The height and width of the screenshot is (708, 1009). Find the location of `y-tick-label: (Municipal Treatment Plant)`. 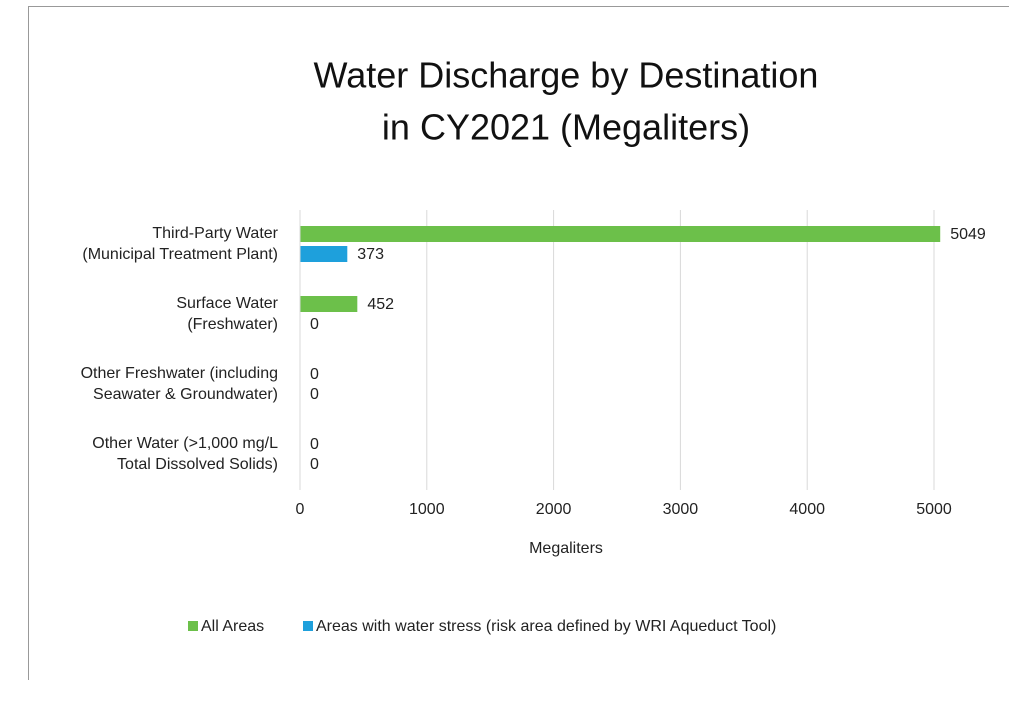

y-tick-label: (Municipal Treatment Plant) is located at coordinates (180, 254).